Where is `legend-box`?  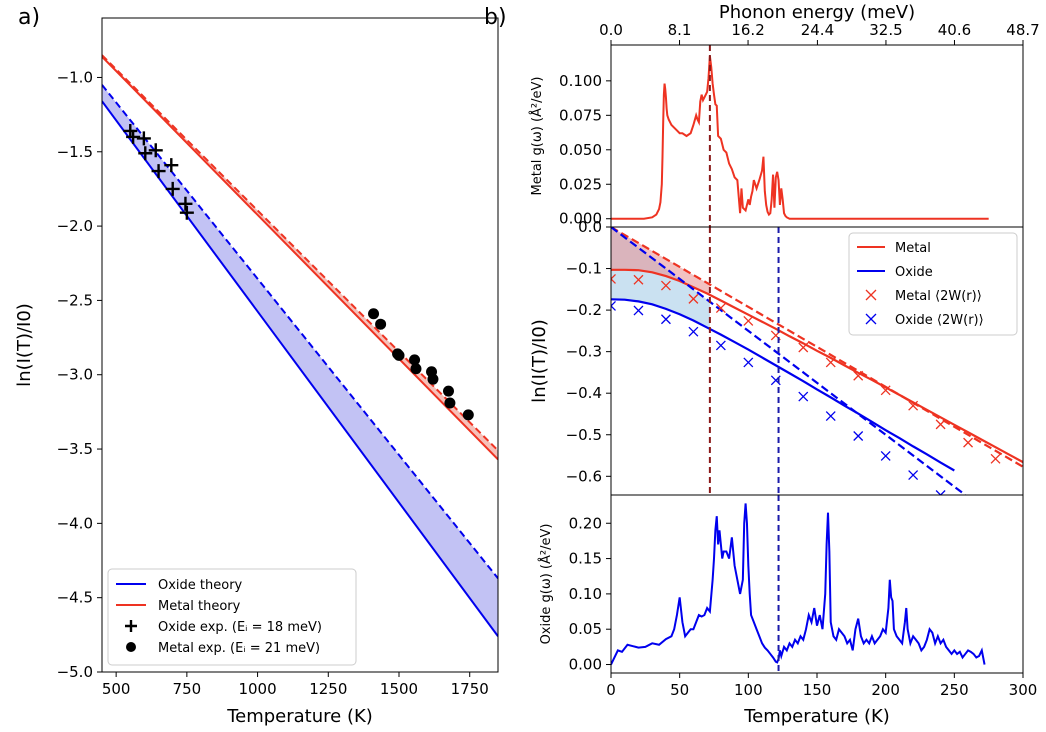
legend-box is located at coordinates (232, 617).